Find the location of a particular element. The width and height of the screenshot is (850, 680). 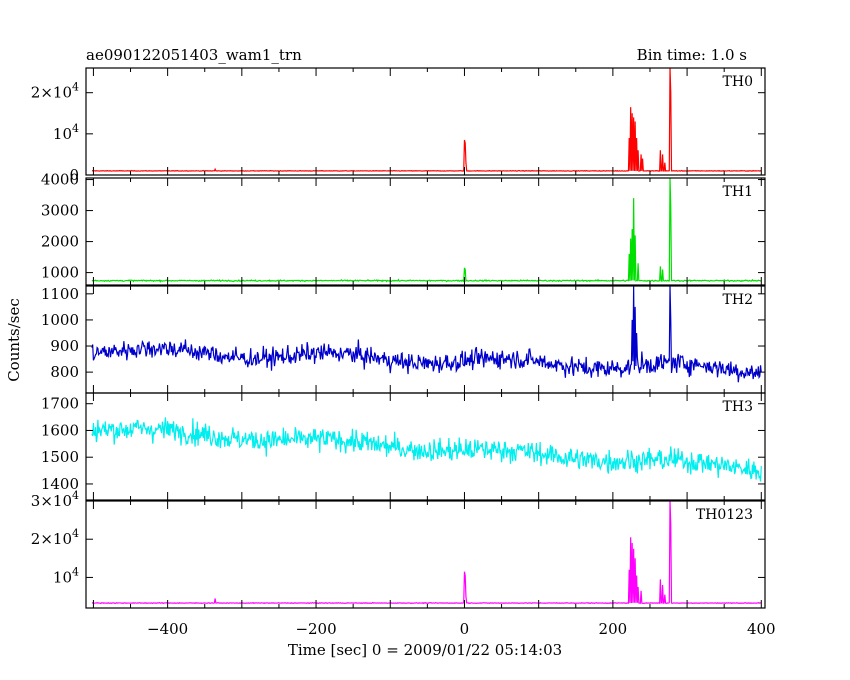

x-tick-labels: −400 −200 0 200 400 is located at coordinates (461, 629).